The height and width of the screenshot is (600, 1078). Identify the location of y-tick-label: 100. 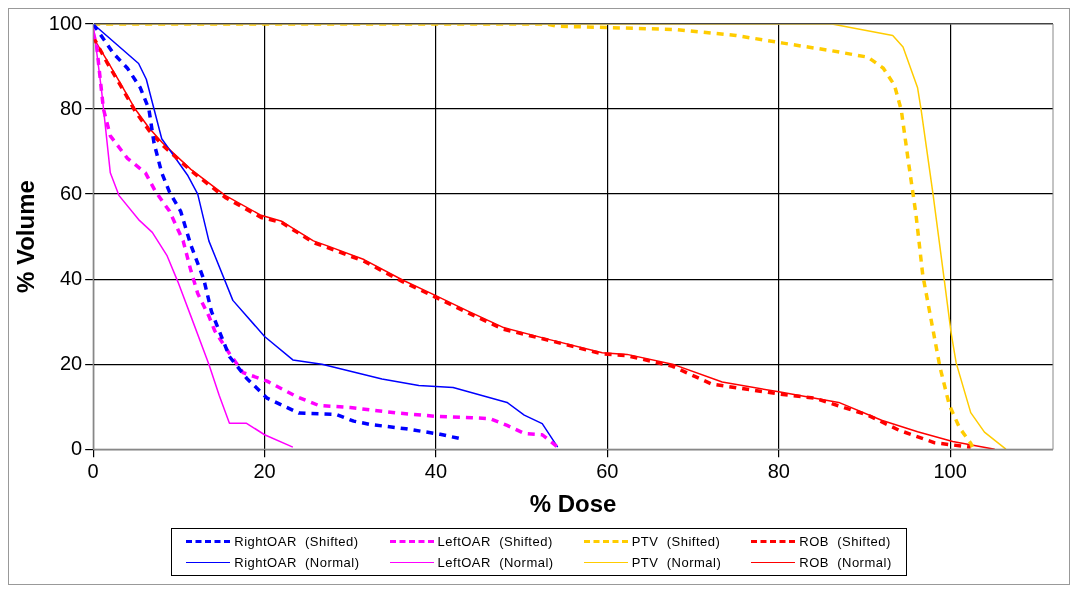
(65, 22).